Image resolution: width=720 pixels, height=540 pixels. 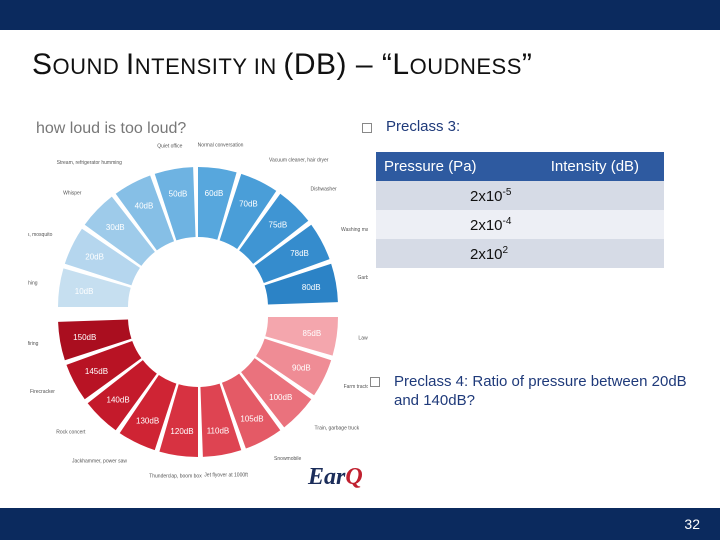 What do you see at coordinates (218, 430) in the screenshot?
I see `segment-level-label: 110dB` at bounding box center [218, 430].